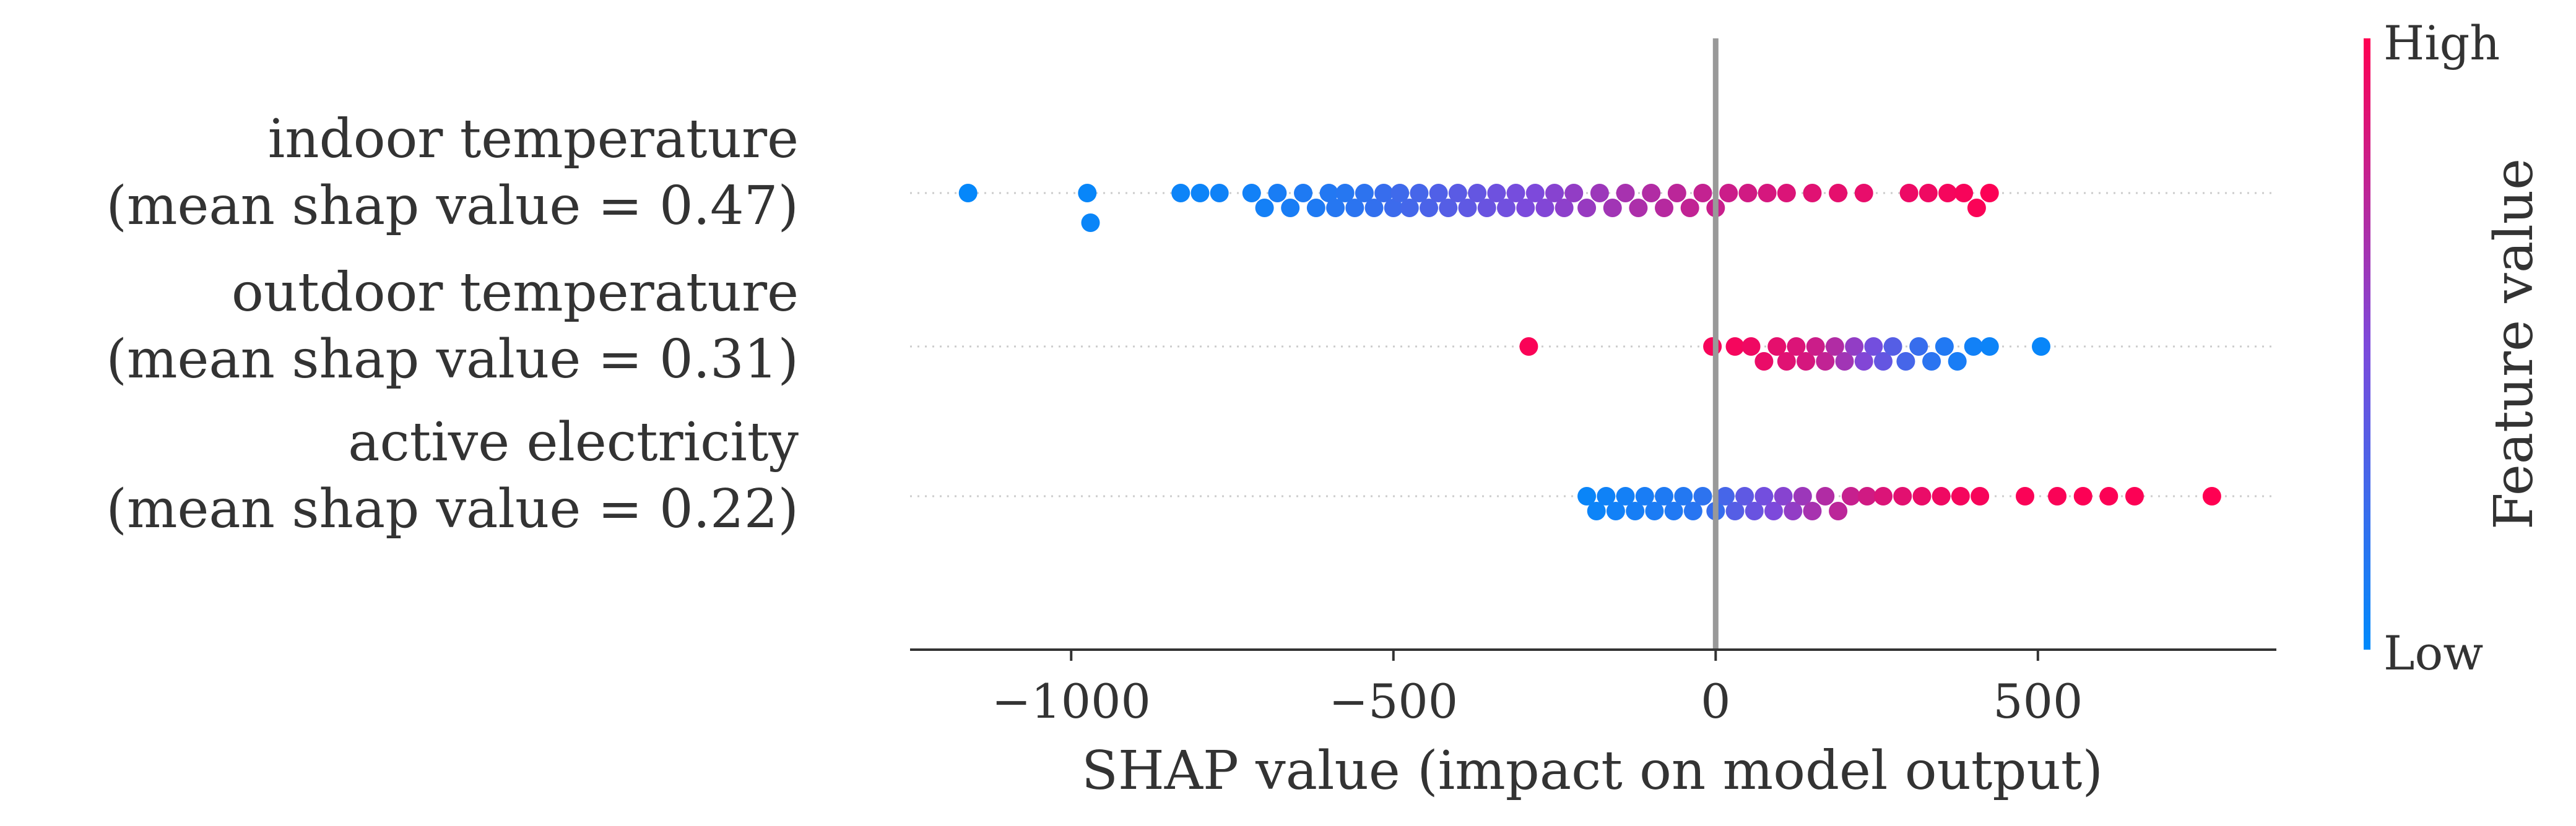 This screenshot has width=2576, height=826. I want to click on colorbar-gradient, so click(2367, 344).